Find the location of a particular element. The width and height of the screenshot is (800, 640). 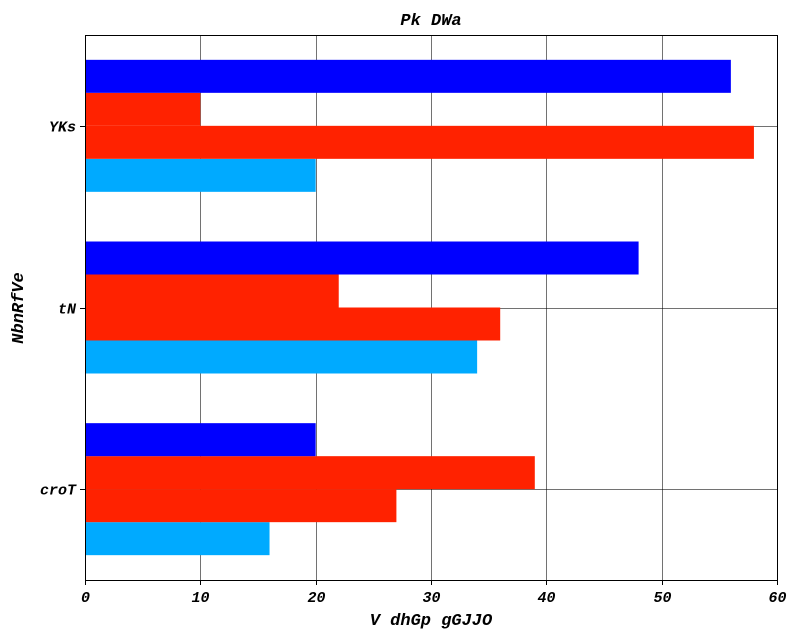

y-axis-label: NbnRfVe is located at coordinates (19, 307).